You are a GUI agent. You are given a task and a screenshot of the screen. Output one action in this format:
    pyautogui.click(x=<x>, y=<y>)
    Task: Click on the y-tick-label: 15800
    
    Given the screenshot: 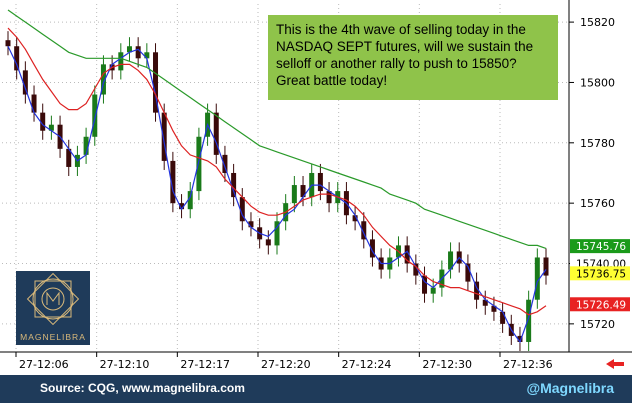 What is the action you would take?
    pyautogui.click(x=597, y=82)
    